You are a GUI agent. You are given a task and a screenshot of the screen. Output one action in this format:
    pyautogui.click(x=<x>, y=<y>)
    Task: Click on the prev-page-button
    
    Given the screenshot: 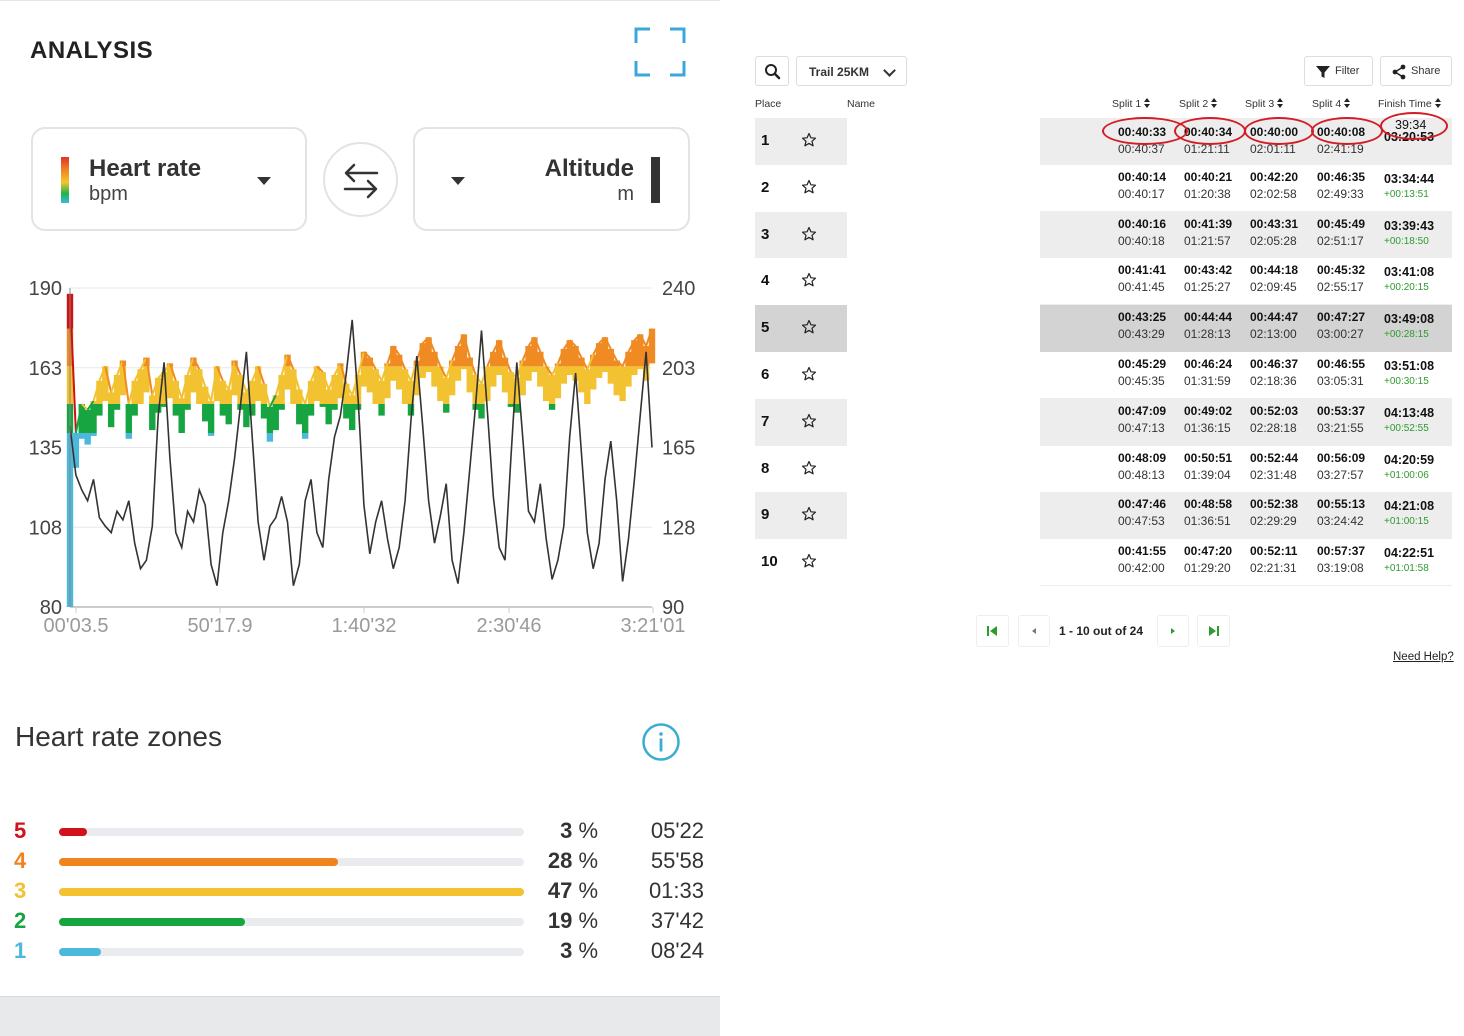 What is the action you would take?
    pyautogui.click(x=1034, y=631)
    